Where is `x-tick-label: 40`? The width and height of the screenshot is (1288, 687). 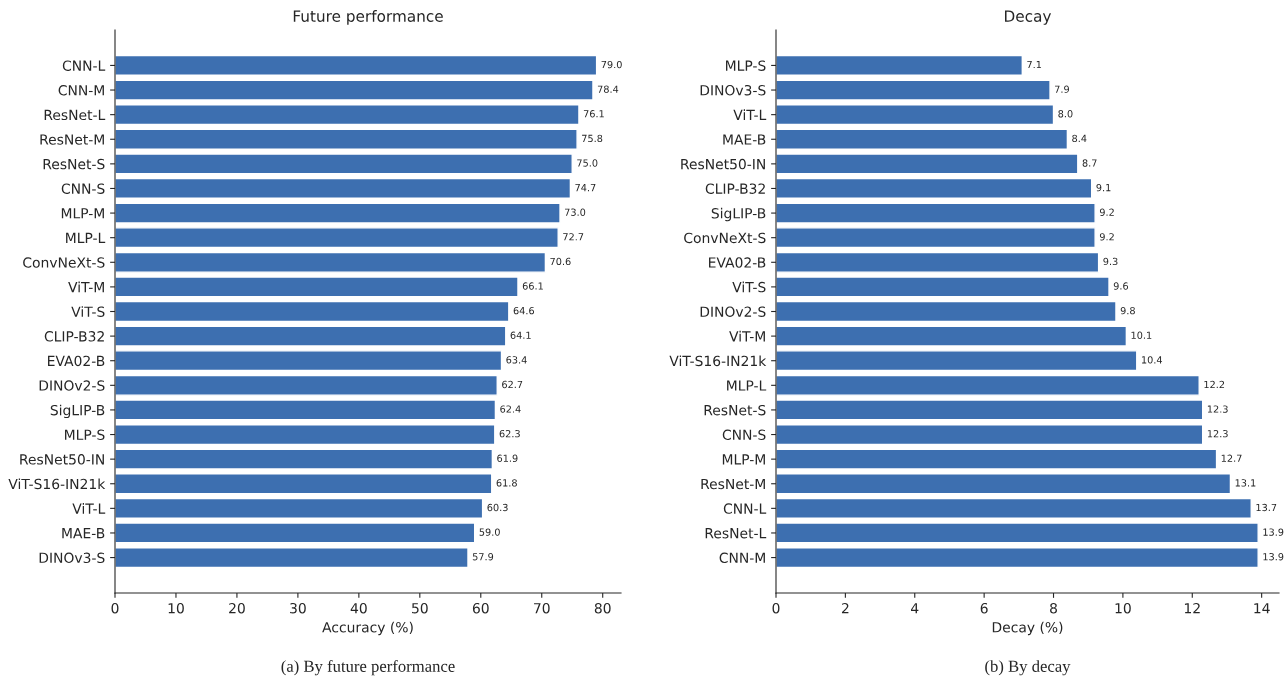
x-tick-label: 40 is located at coordinates (358, 608).